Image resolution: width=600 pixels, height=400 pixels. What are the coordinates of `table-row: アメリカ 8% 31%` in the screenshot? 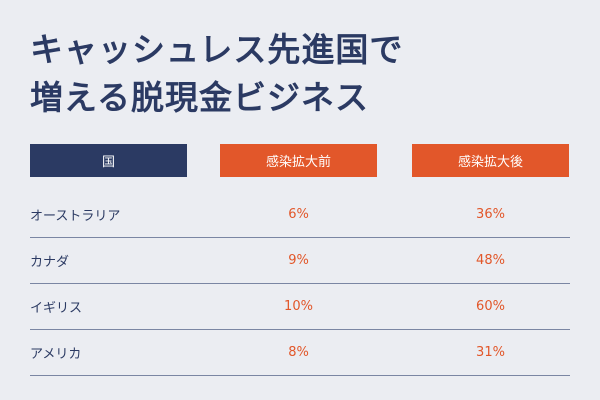 It's located at (300, 353).